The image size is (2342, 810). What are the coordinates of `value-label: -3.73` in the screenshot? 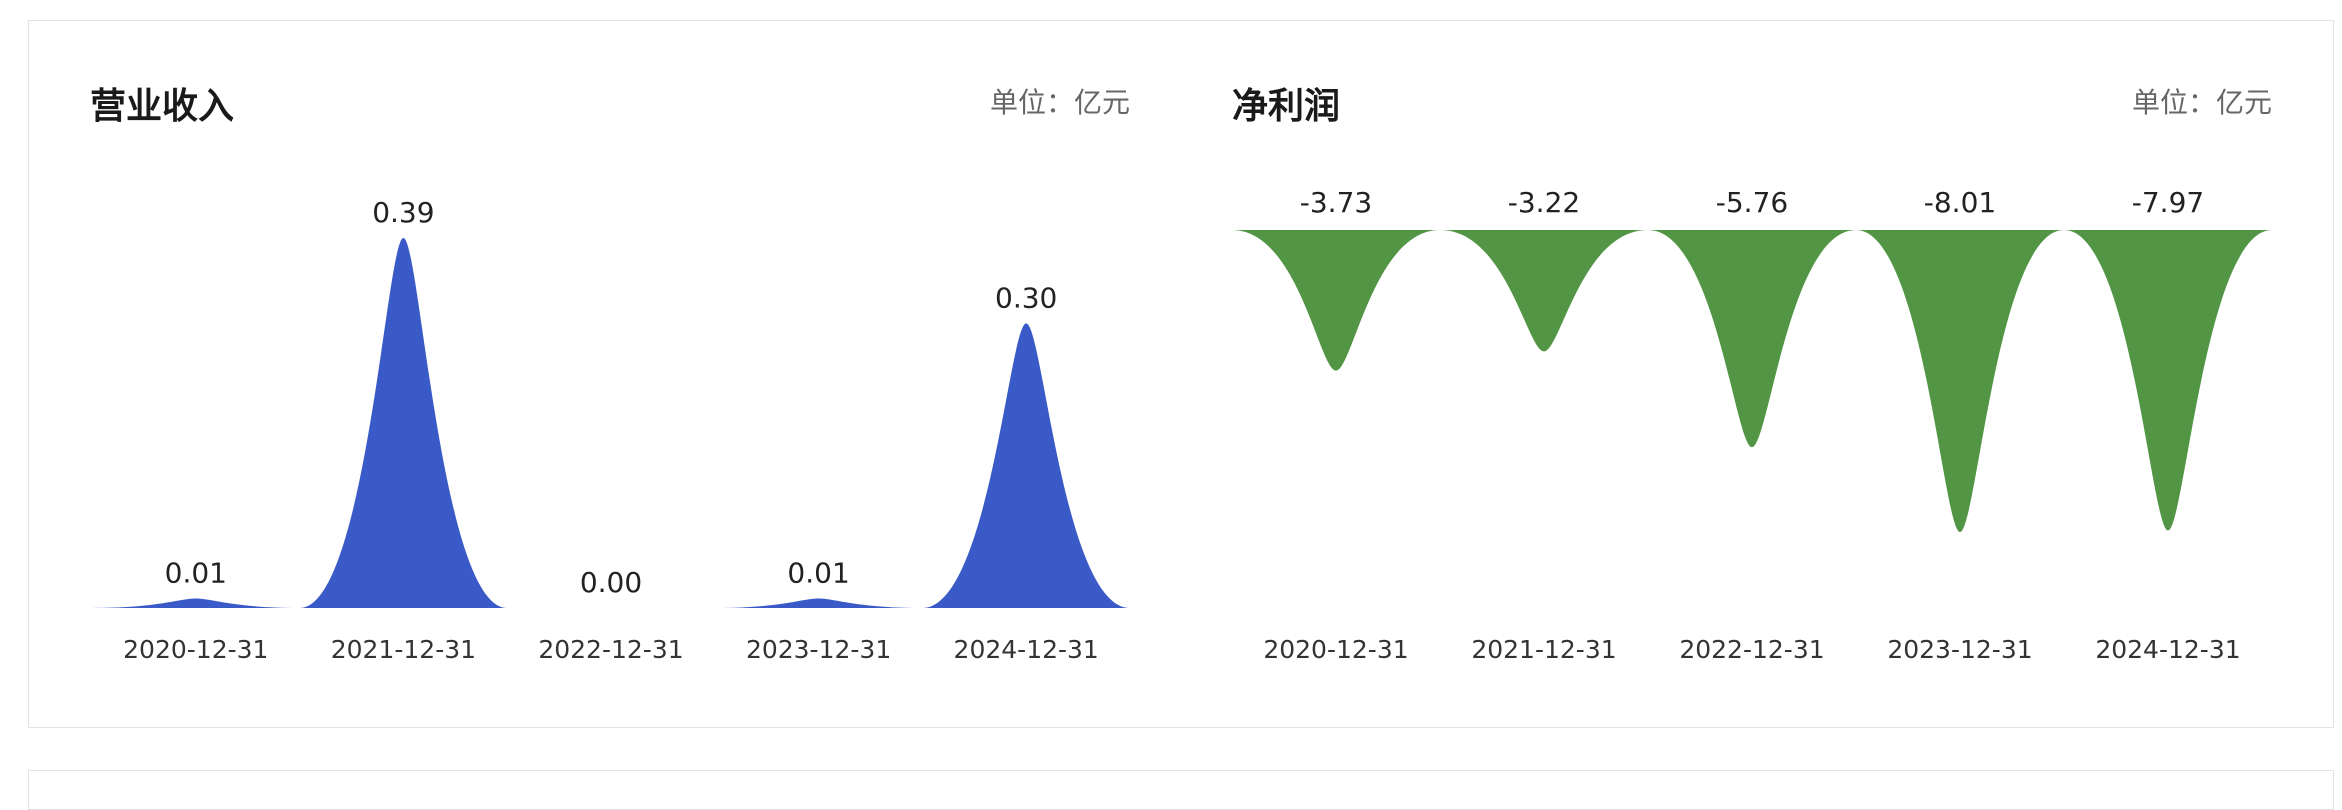 It's located at (1336, 202).